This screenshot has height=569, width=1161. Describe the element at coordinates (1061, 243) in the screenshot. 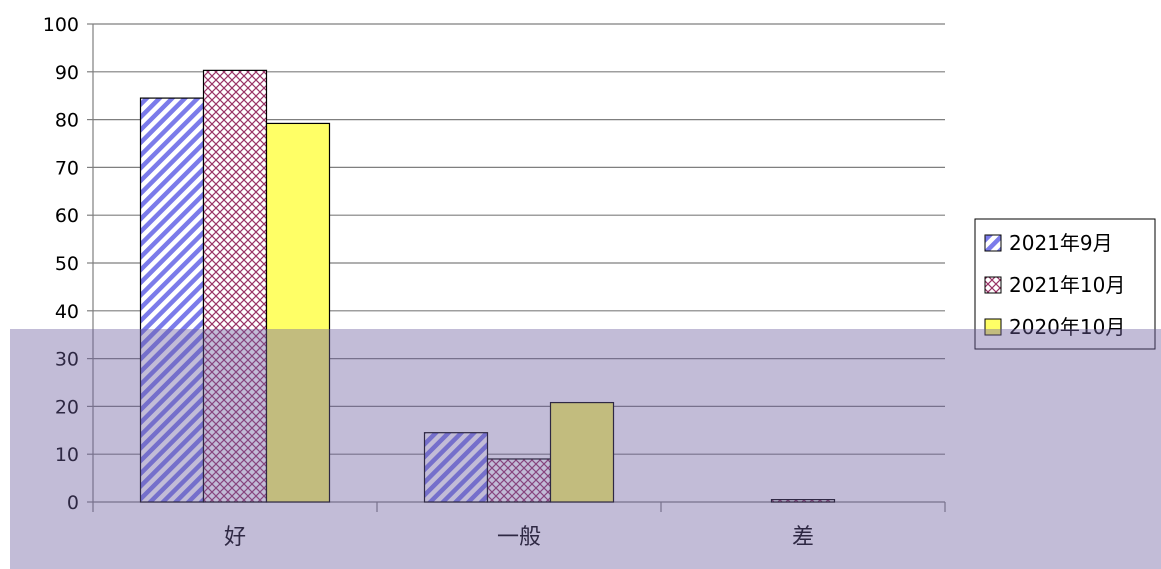

I see `legend-label: 2021年9月` at that location.